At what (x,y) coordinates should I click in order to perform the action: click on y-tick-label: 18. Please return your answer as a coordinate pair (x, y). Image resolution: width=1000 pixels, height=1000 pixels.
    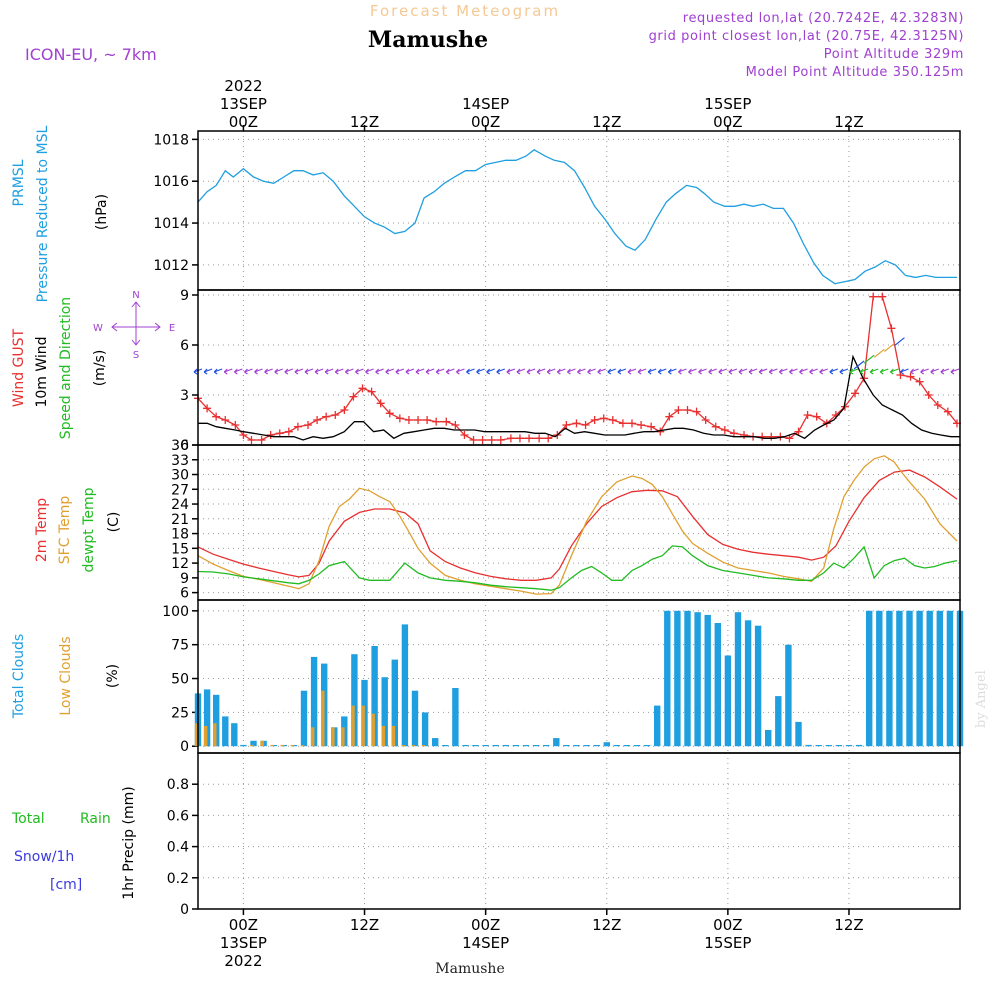
    Looking at the image, I should click on (180, 535).